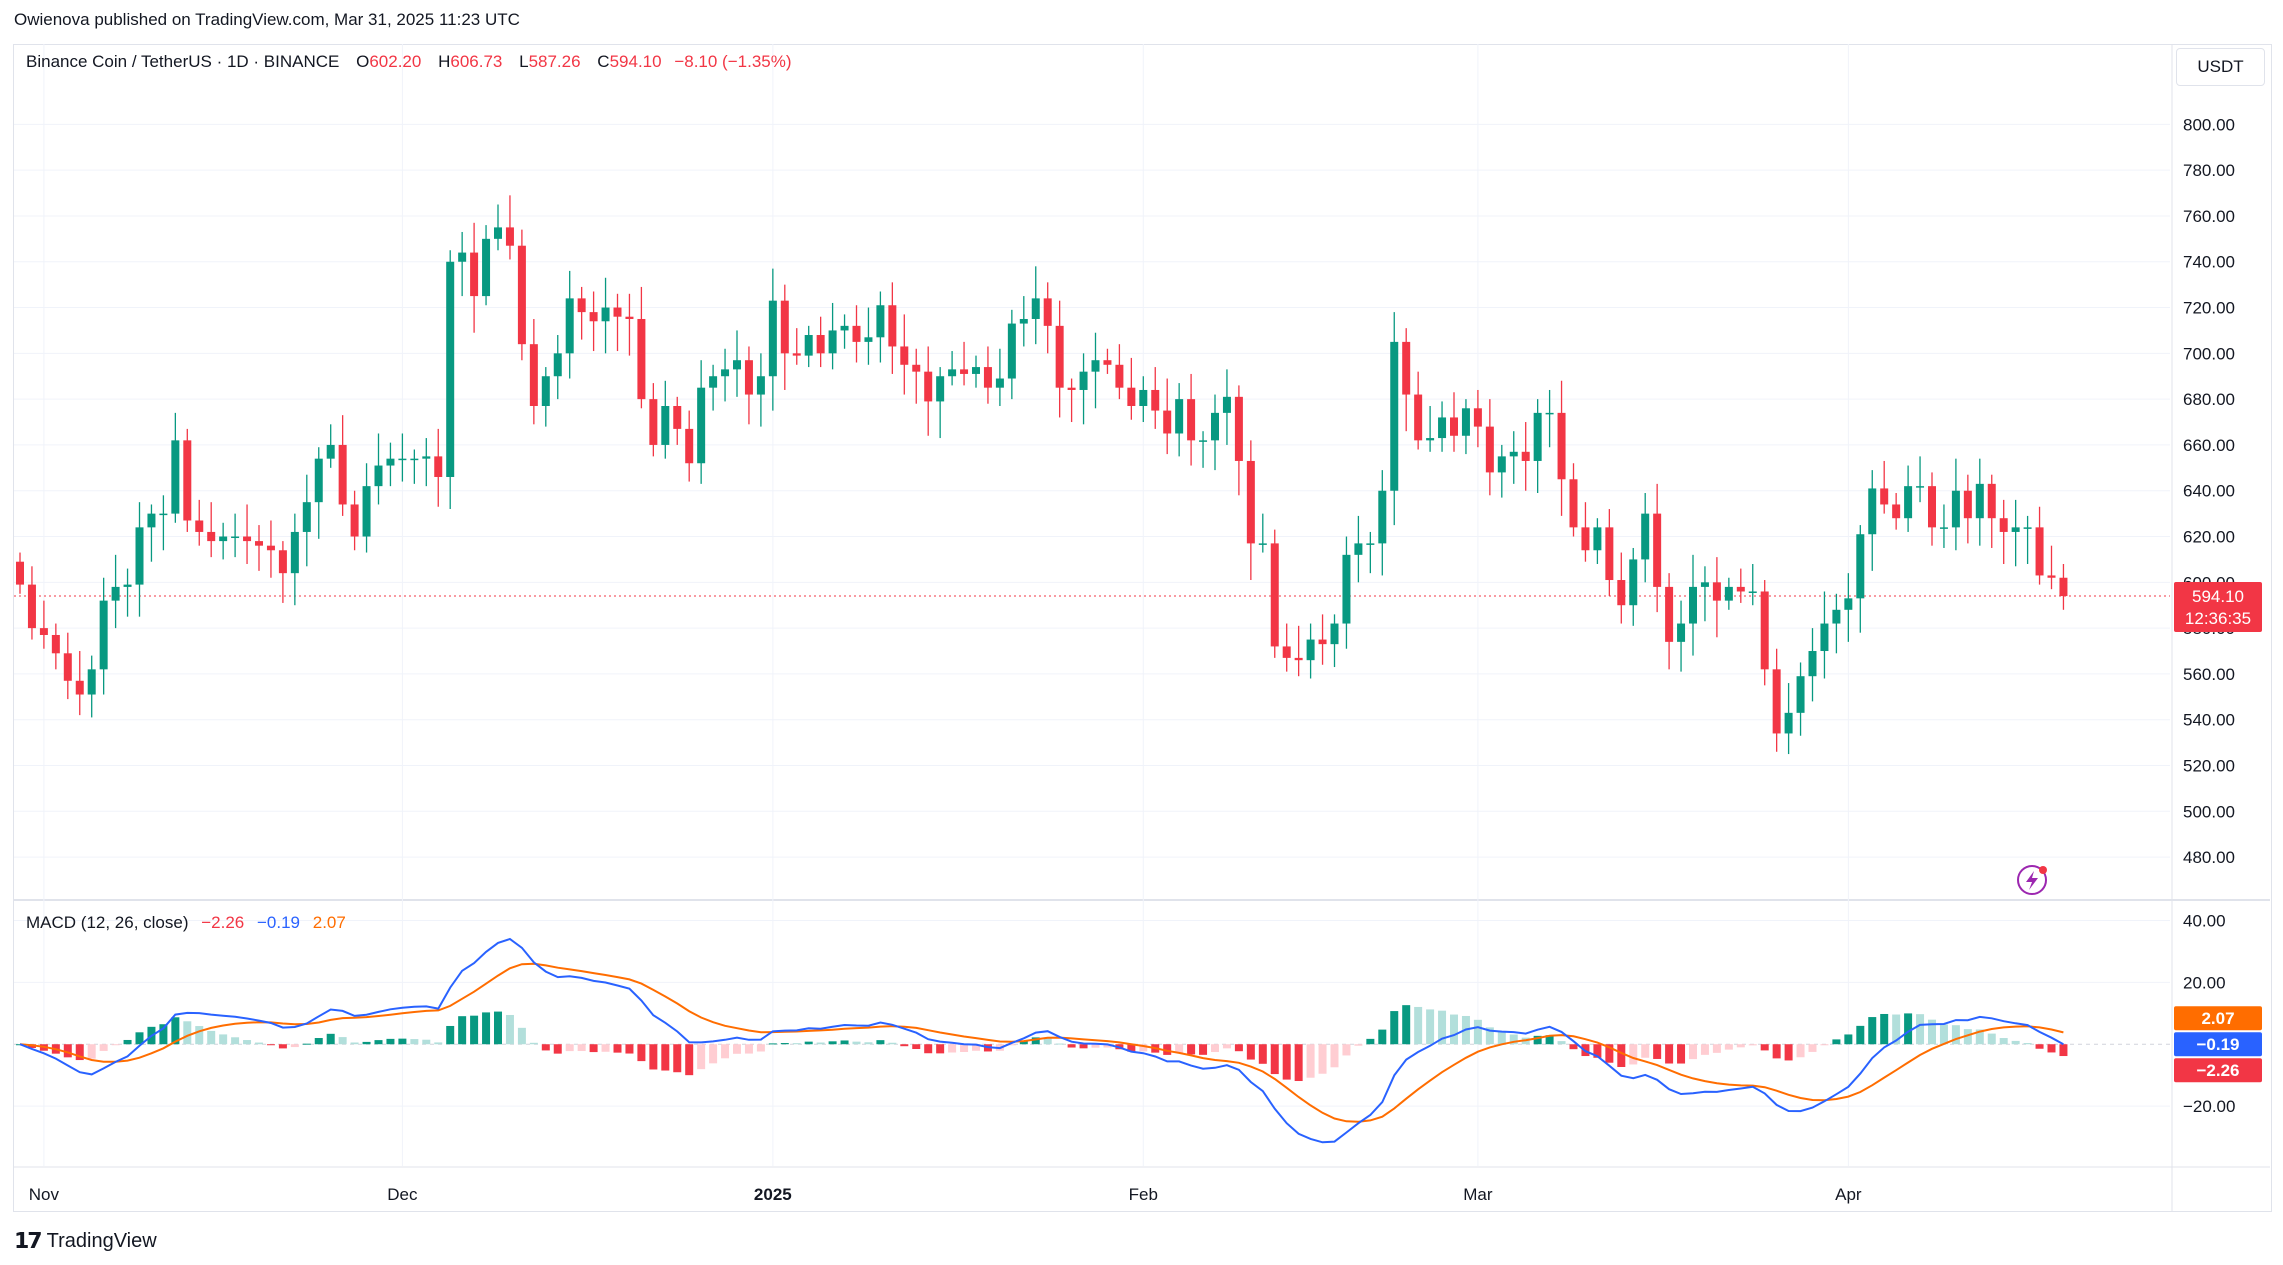 Image resolution: width=2283 pixels, height=1265 pixels. Describe the element at coordinates (363, 61) in the screenshot. I see `open-label: O` at that location.